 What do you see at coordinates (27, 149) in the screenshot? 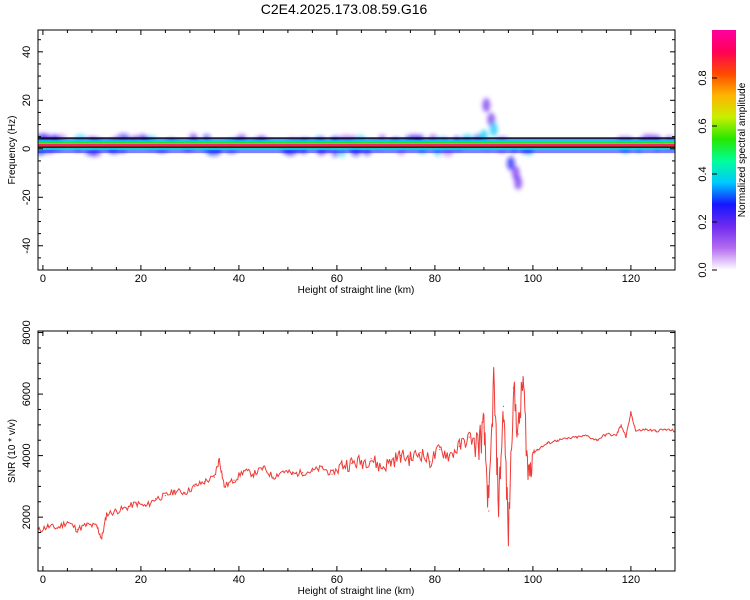
I see `spectrogram-y-tick-label: 0` at bounding box center [27, 149].